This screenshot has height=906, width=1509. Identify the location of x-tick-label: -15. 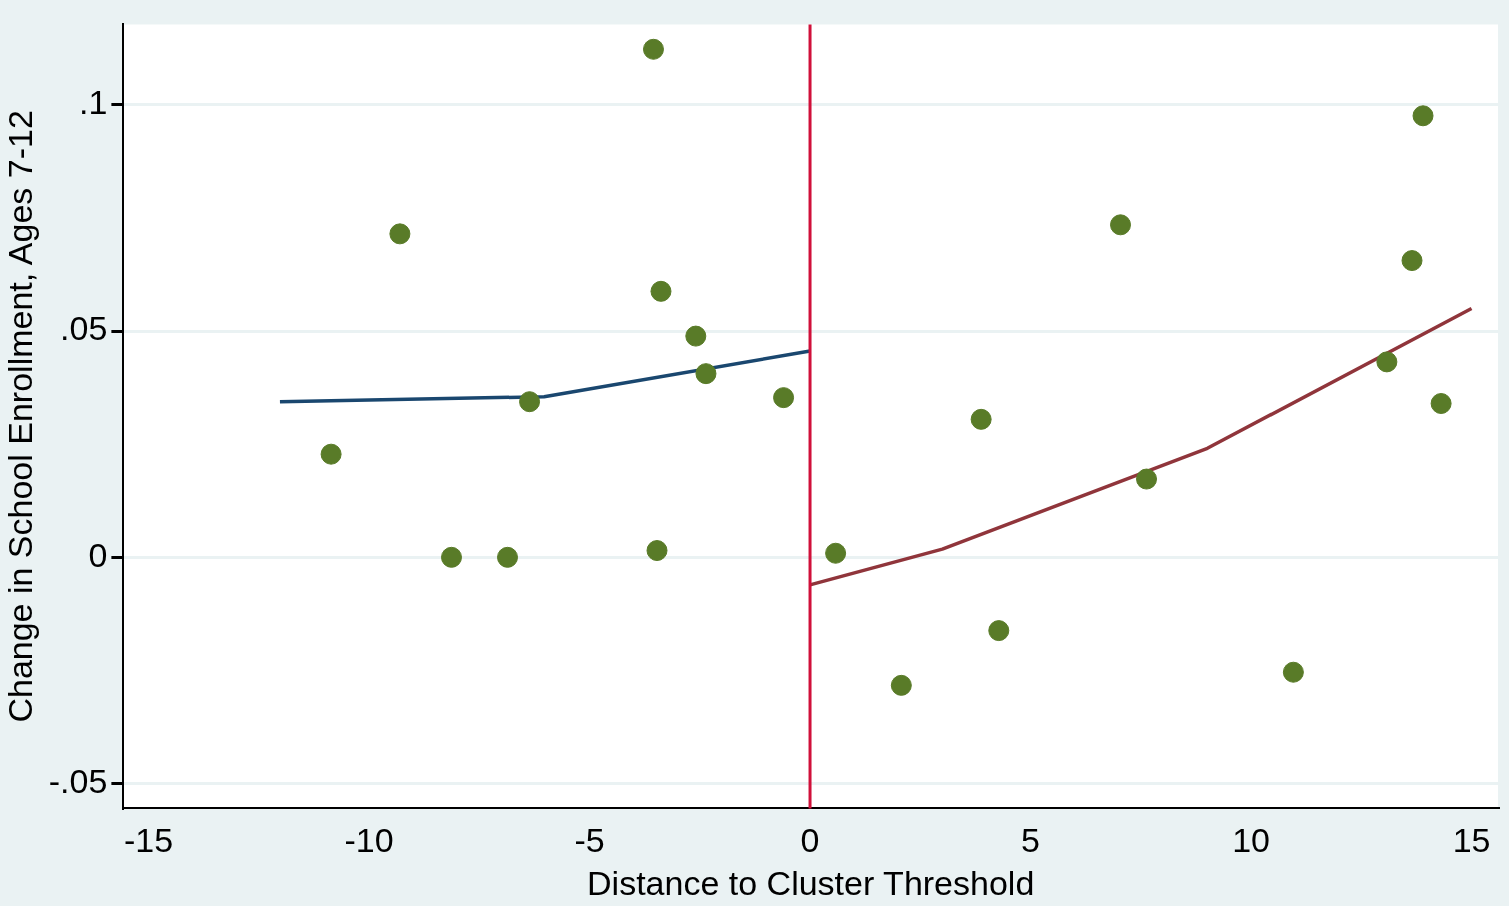
(148, 840).